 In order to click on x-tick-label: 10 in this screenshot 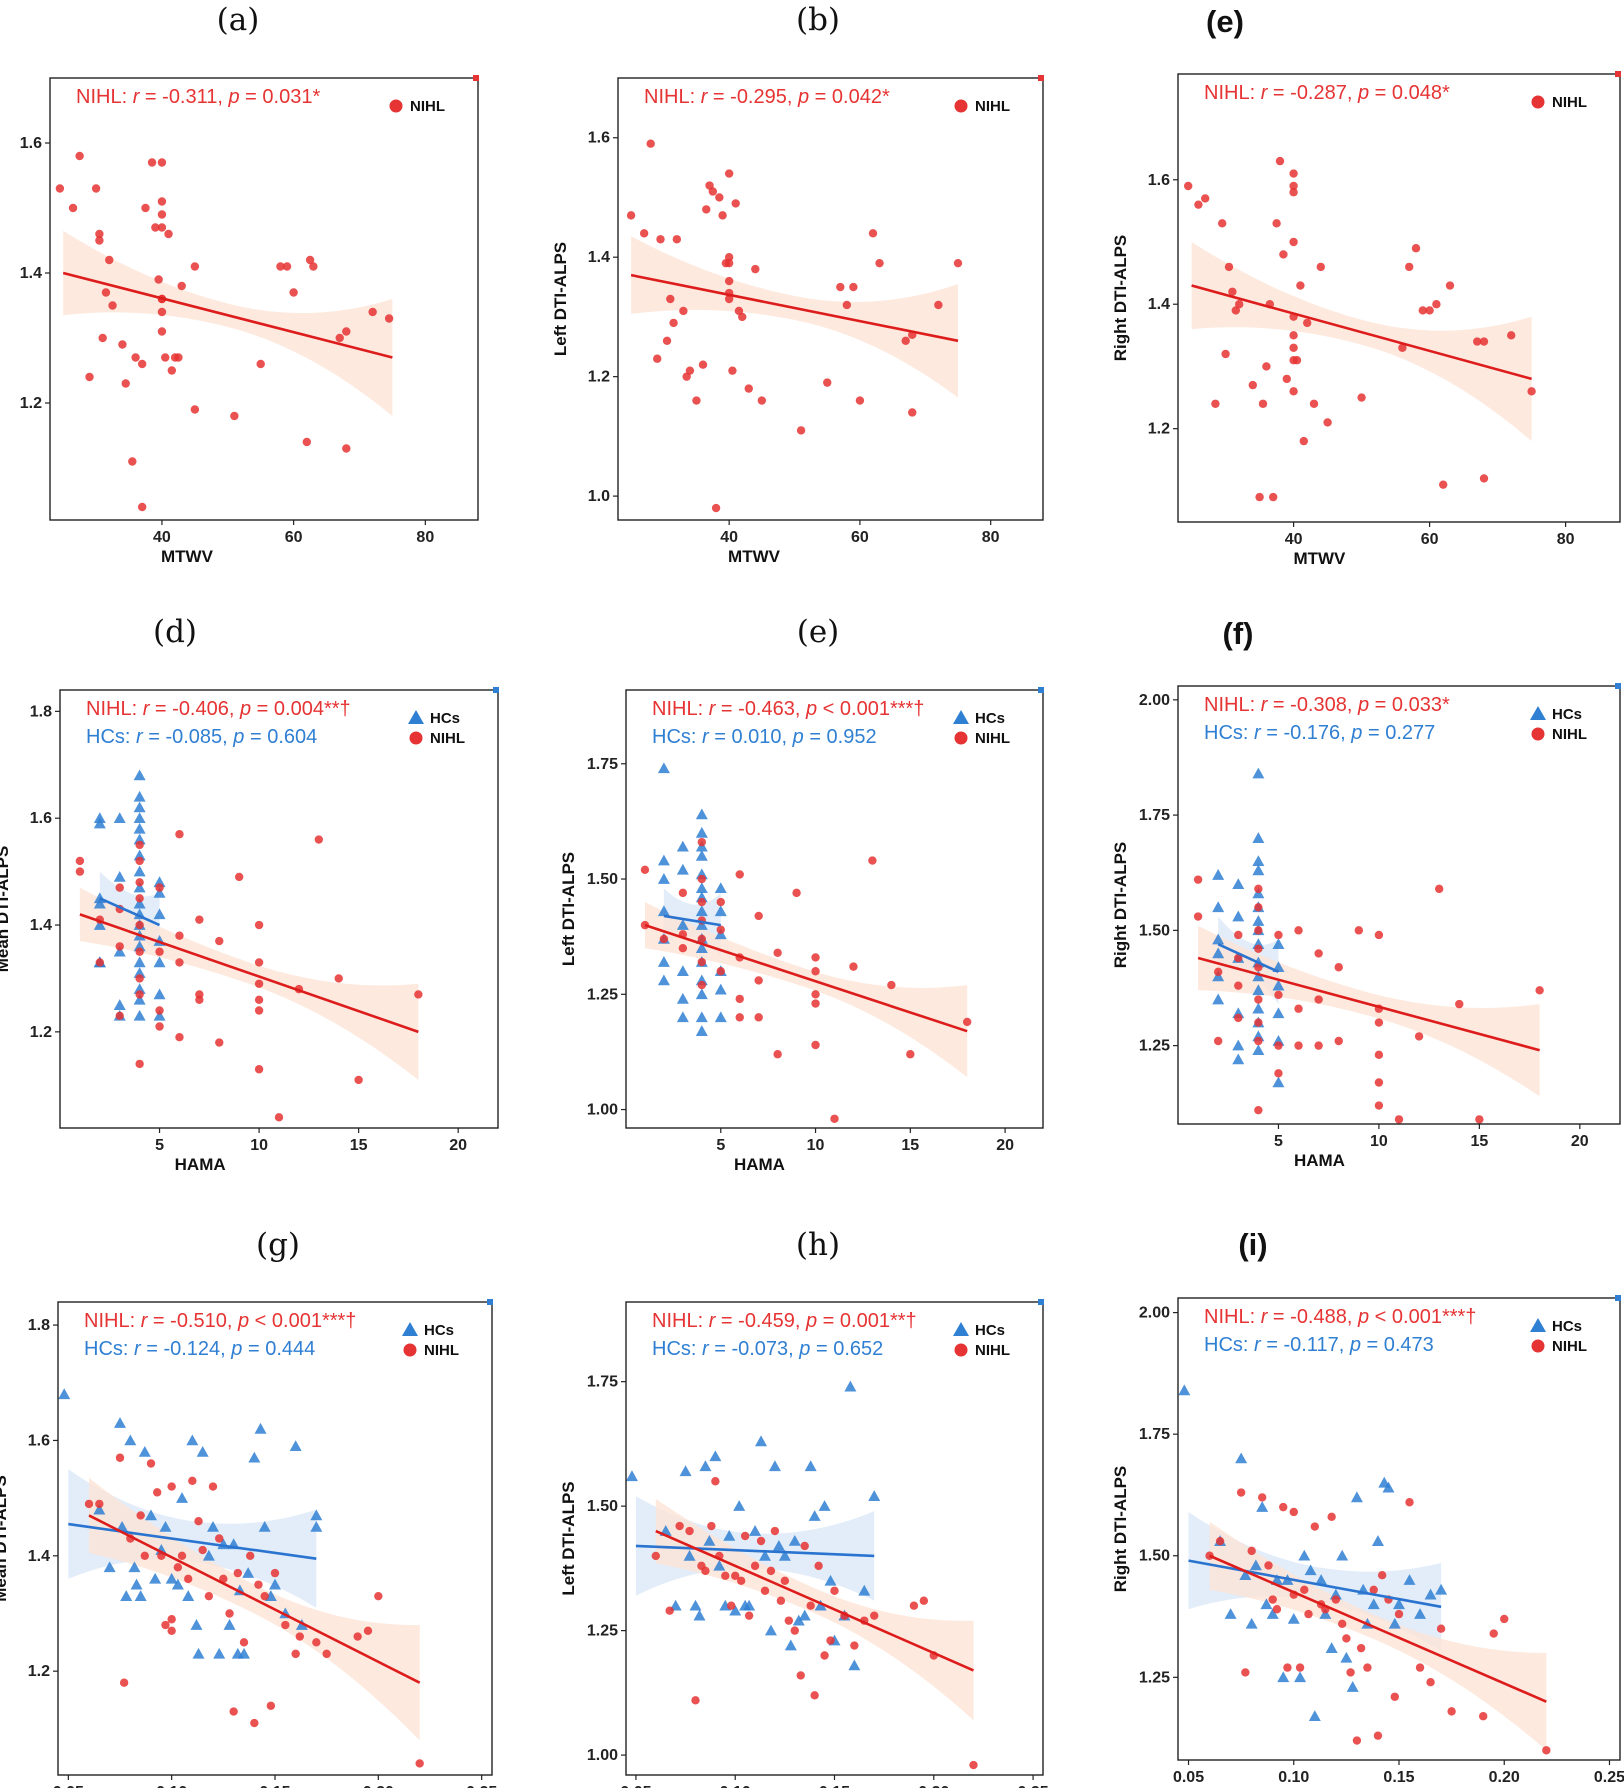, I will do `click(1379, 1141)`.